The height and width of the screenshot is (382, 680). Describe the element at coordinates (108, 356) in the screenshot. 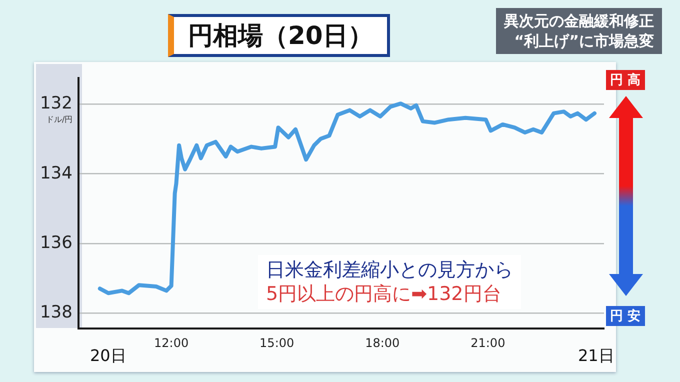

I see `text: 20日` at that location.